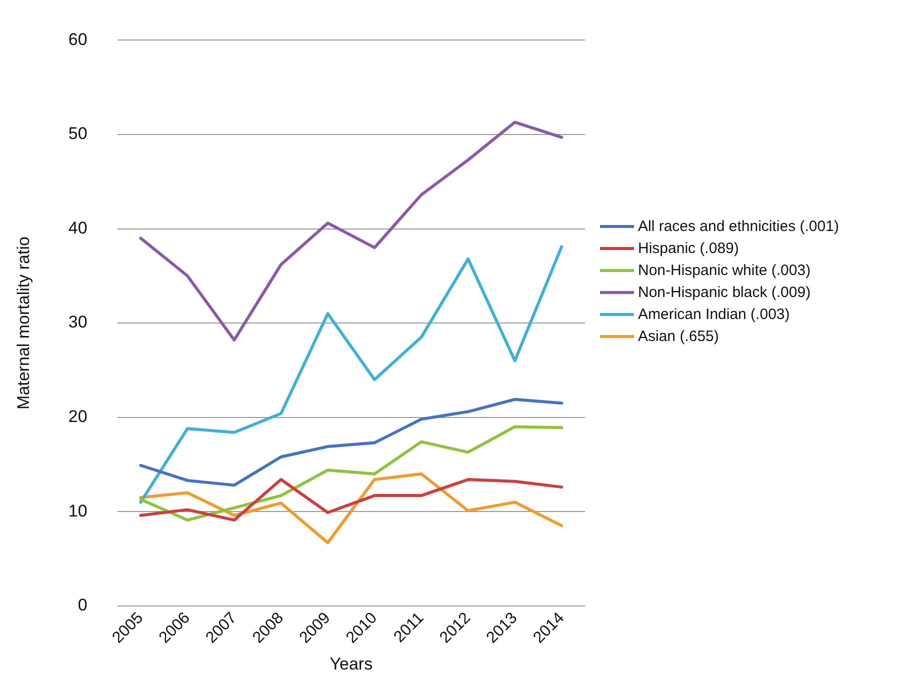 The image size is (902, 687). I want to click on legend-label: All races and ethnicities (.001), so click(738, 226).